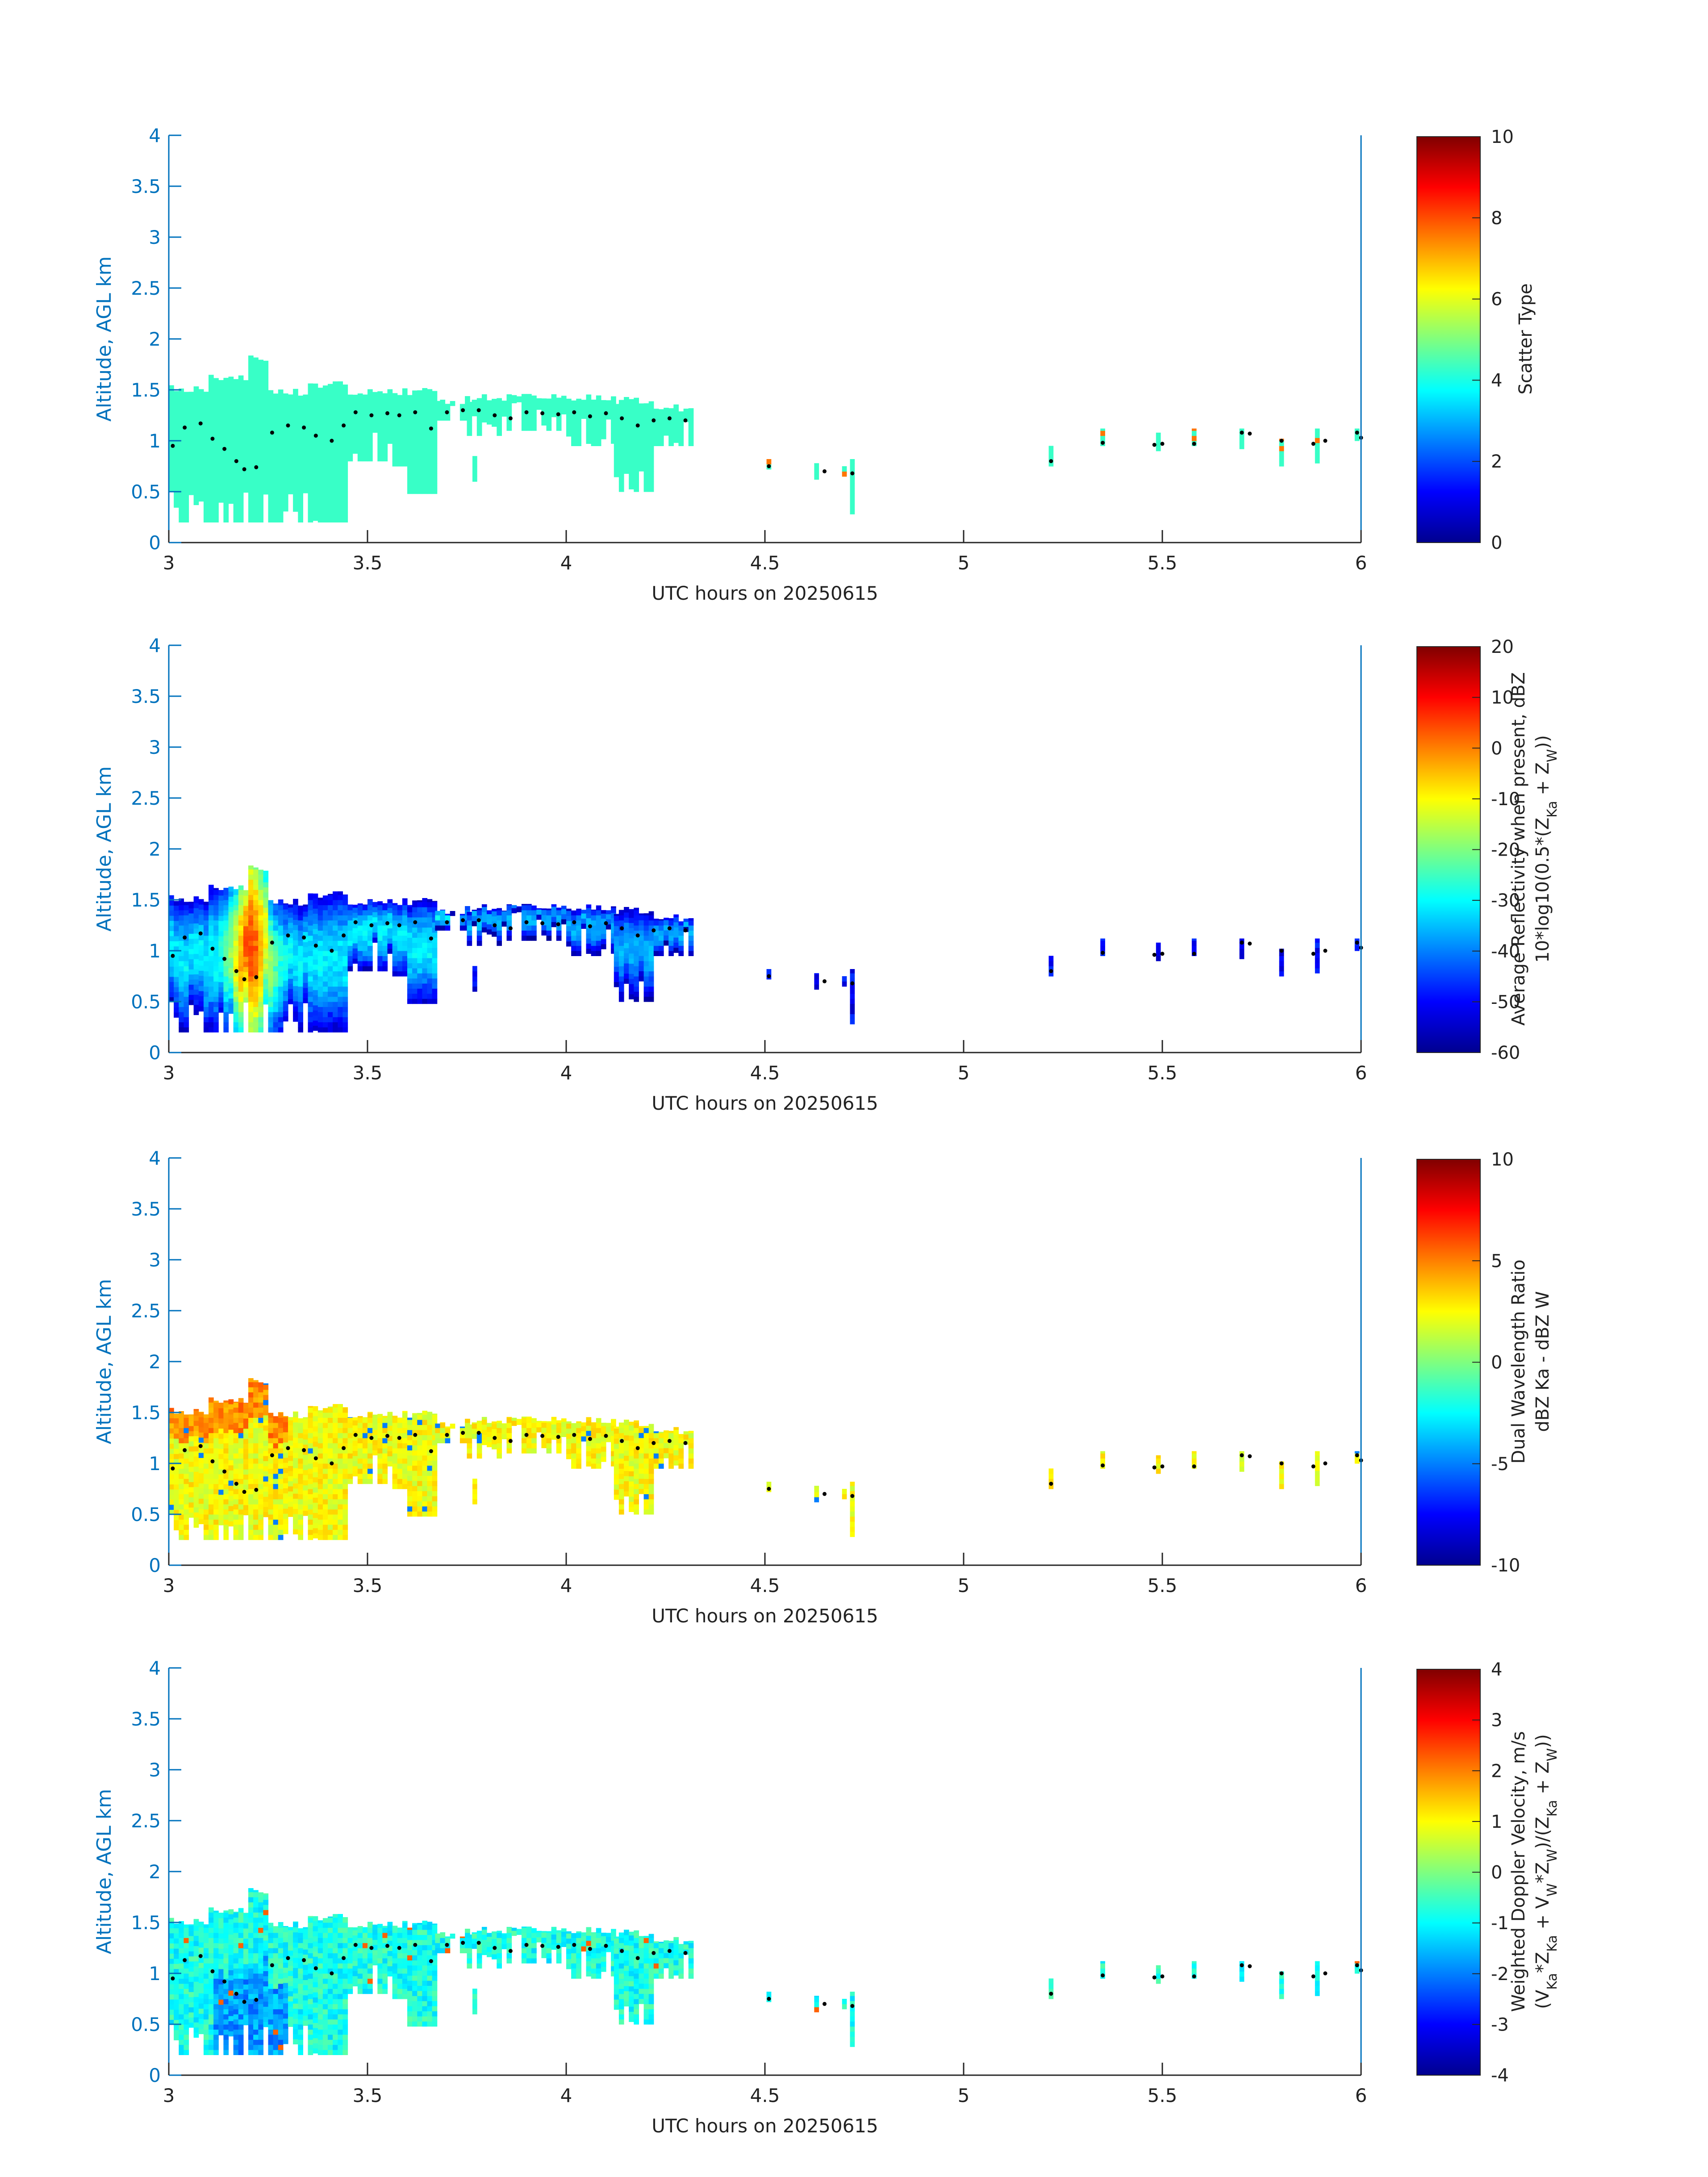 This screenshot has height=2177, width=1708. I want to click on colorbar-tick-label: -20, so click(1505, 850).